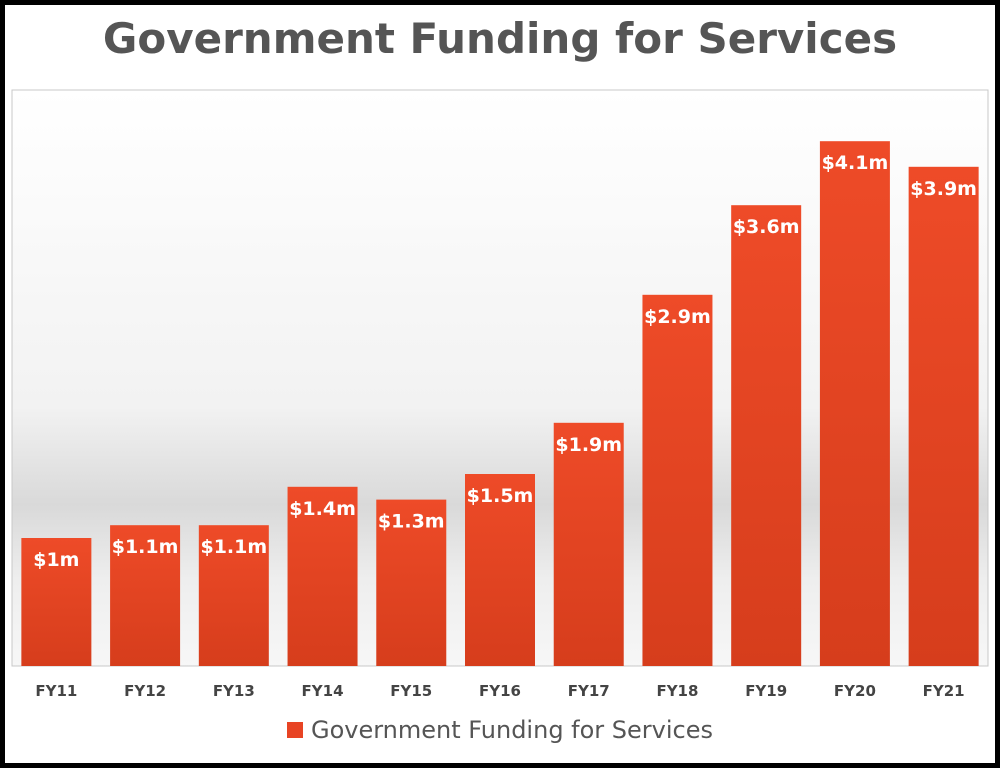 Image resolution: width=1000 pixels, height=768 pixels. I want to click on data-label-fy13: $1.1m, so click(233, 547).